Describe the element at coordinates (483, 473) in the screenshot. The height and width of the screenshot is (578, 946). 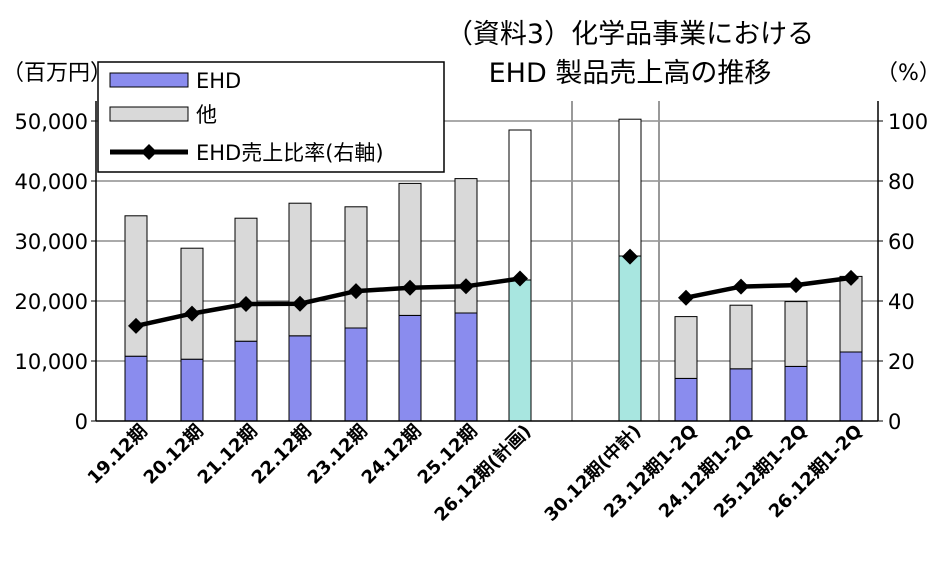
I see `category-label: 26.12期(計画)` at that location.